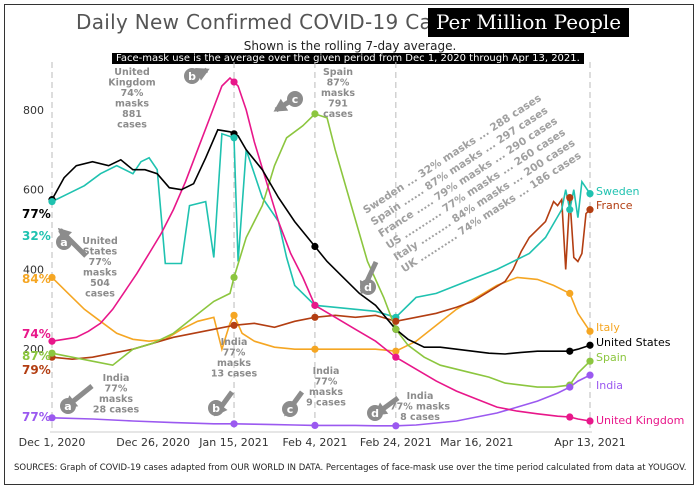 This screenshot has height=491, width=700. Describe the element at coordinates (52, 442) in the screenshot. I see `x-tick-label: Dec 1, 2020` at that location.